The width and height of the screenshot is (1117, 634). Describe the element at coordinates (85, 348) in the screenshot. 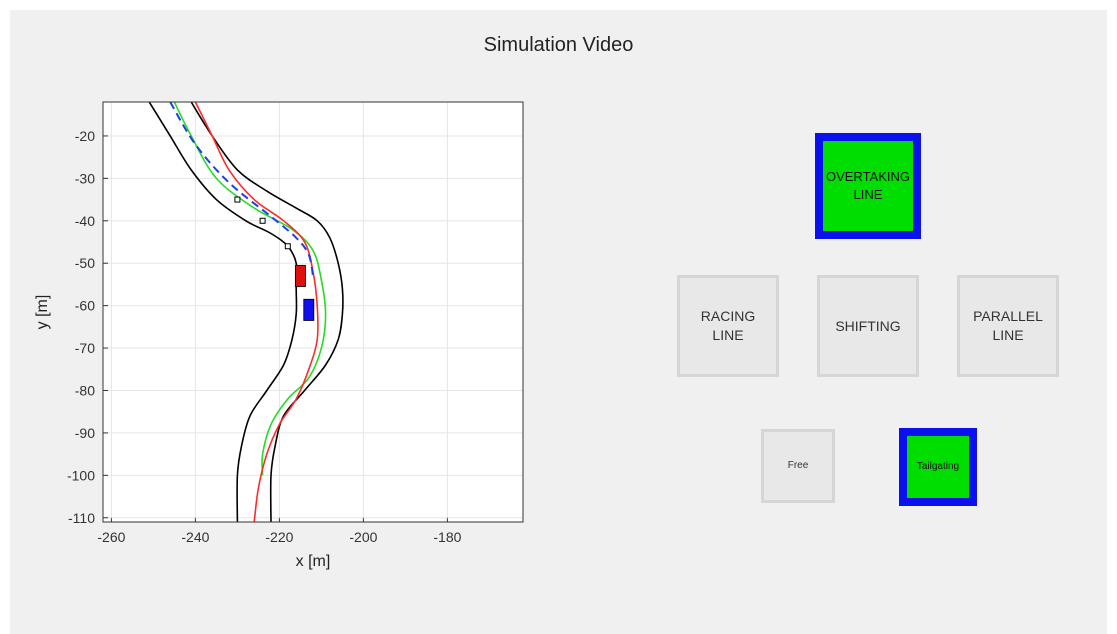

I see `y-tick-label: -70` at that location.